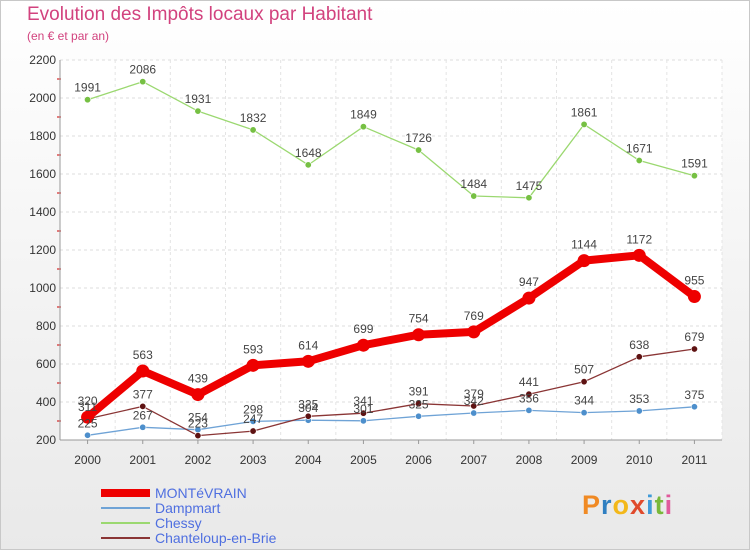  Describe the element at coordinates (253, 118) in the screenshot. I see `data-label-chessy-2003: 1832` at that location.